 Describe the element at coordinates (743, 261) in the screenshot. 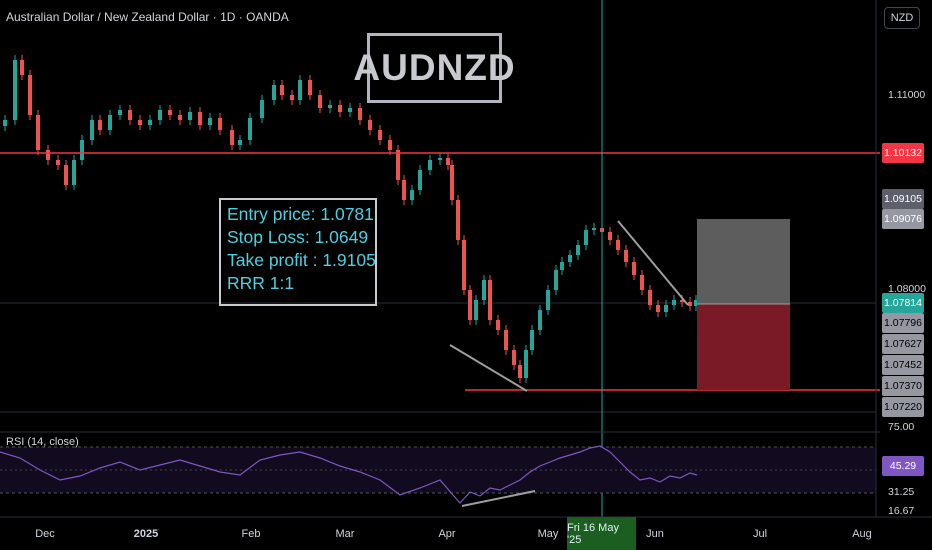

I see `take-profit-zone` at that location.